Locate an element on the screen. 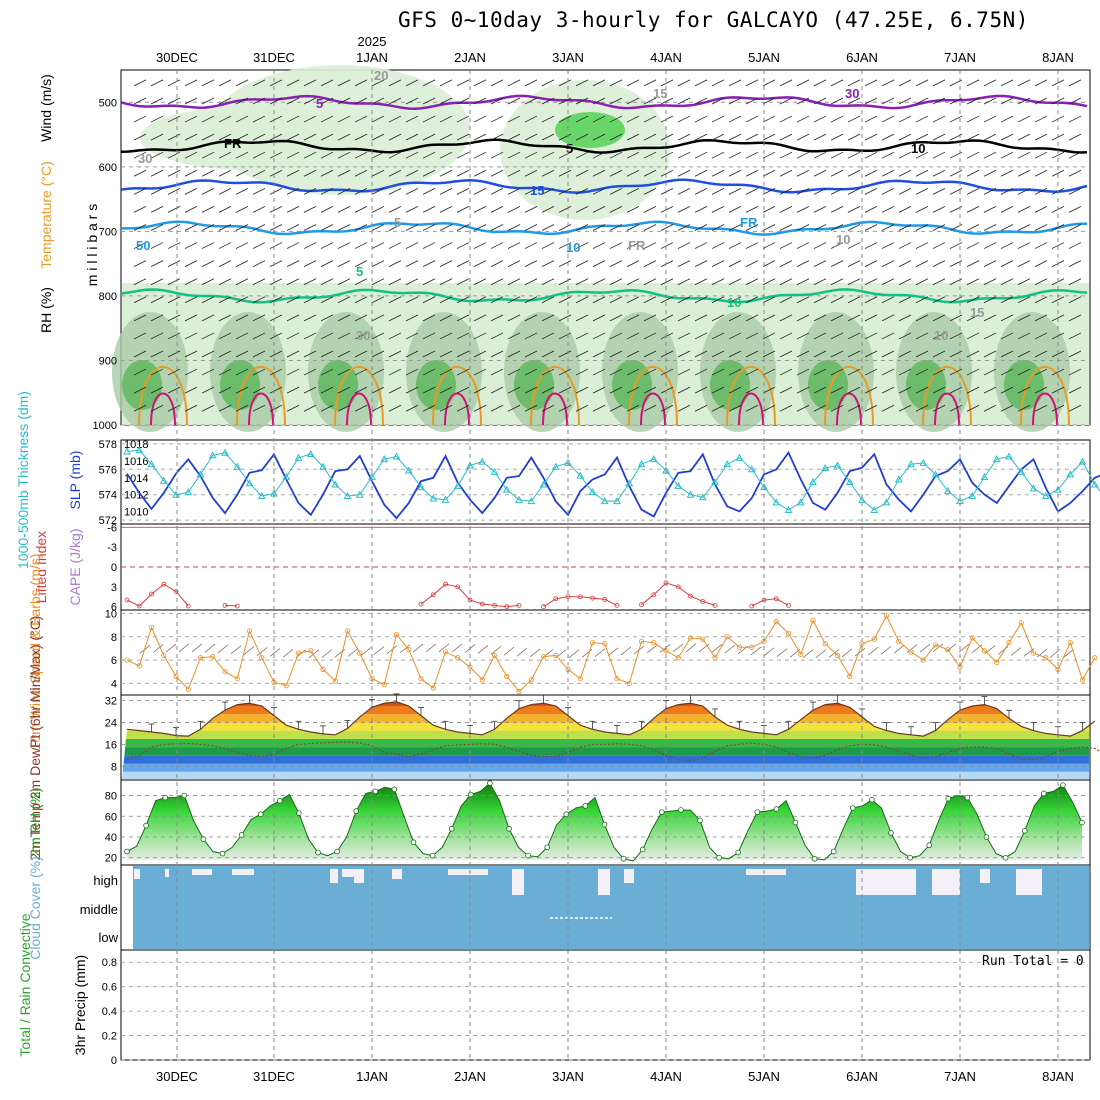 The width and height of the screenshot is (1100, 1100). axis-label: Wind (m/s) is located at coordinates (46, 108).